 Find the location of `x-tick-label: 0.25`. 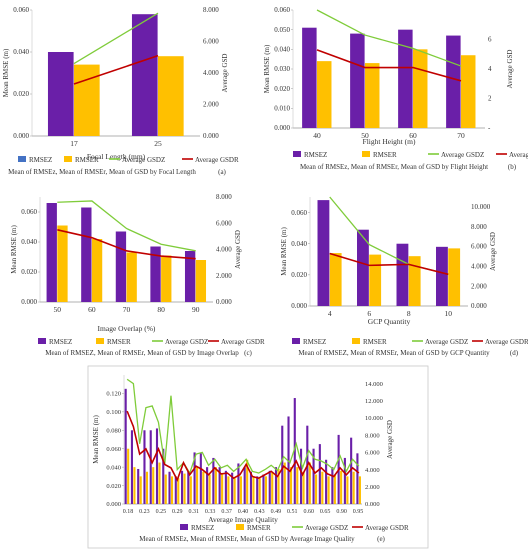

x-tick-label: 0.25 is located at coordinates (161, 512).